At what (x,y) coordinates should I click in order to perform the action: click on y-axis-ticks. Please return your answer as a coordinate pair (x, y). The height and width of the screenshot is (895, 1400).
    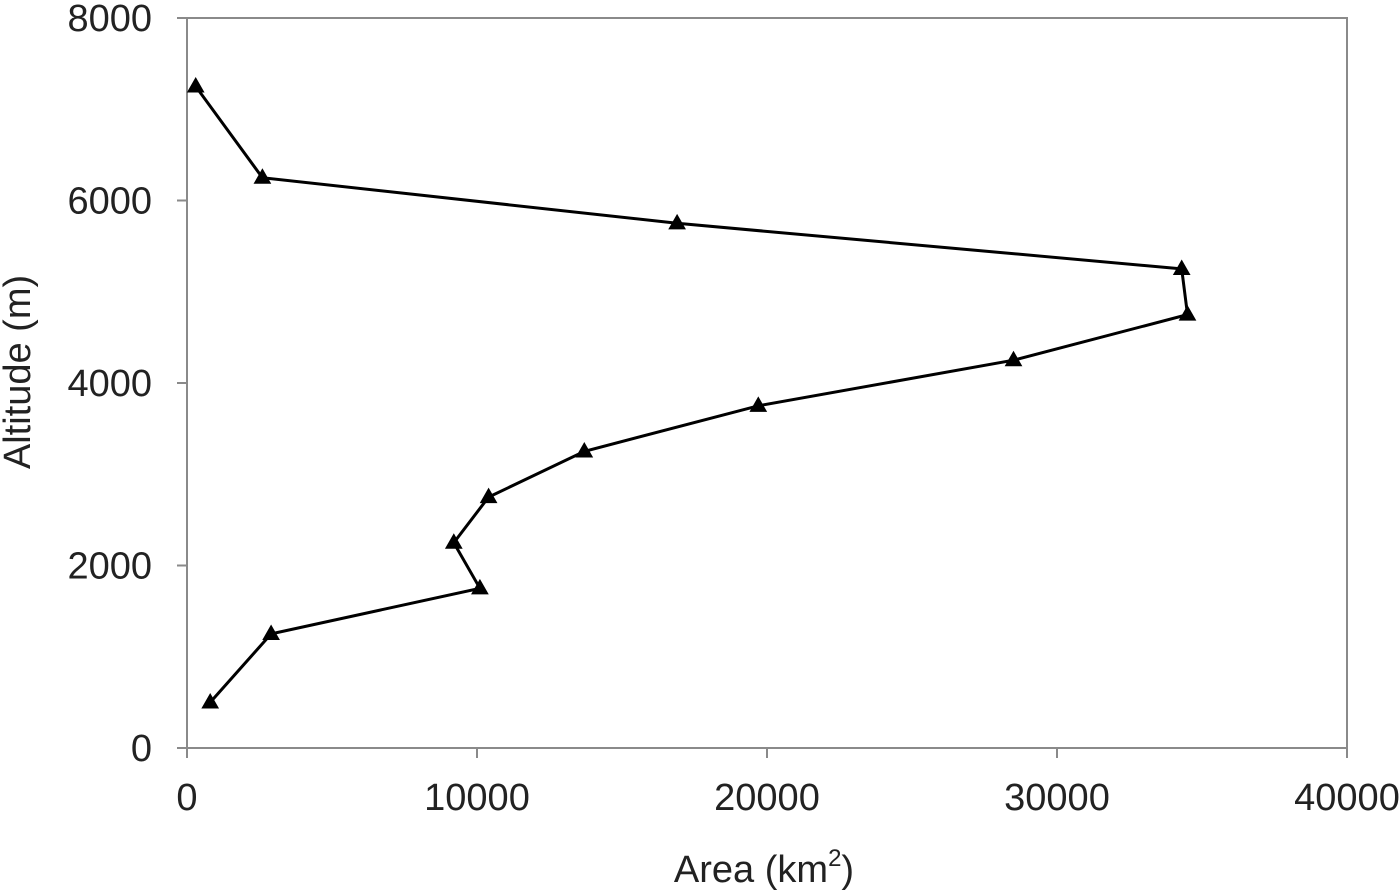
    Looking at the image, I should click on (182, 383).